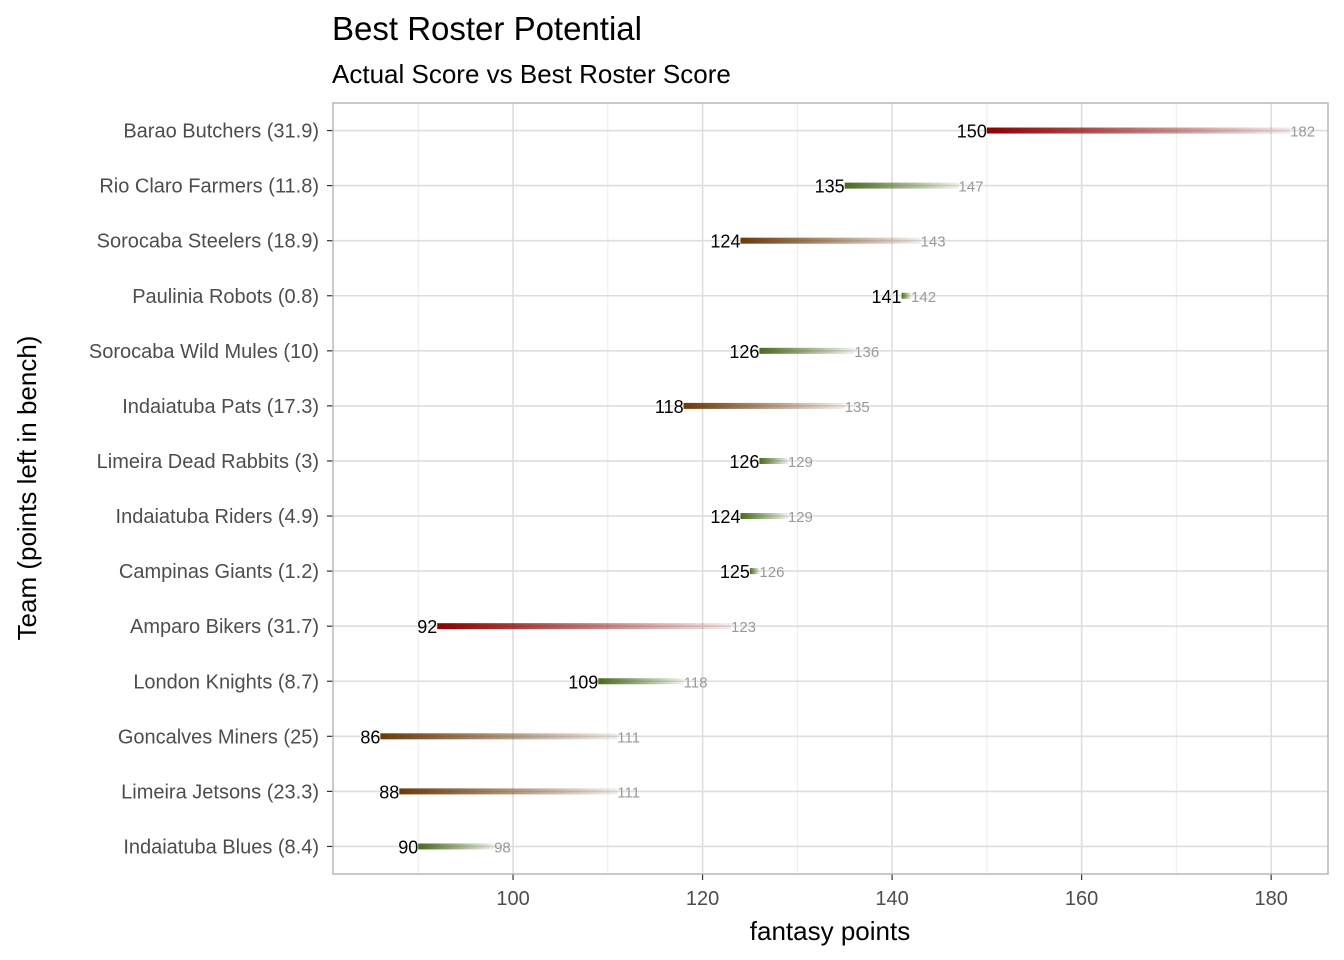  Describe the element at coordinates (487, 28) in the screenshot. I see `chart-title: Best Roster Potential` at that location.